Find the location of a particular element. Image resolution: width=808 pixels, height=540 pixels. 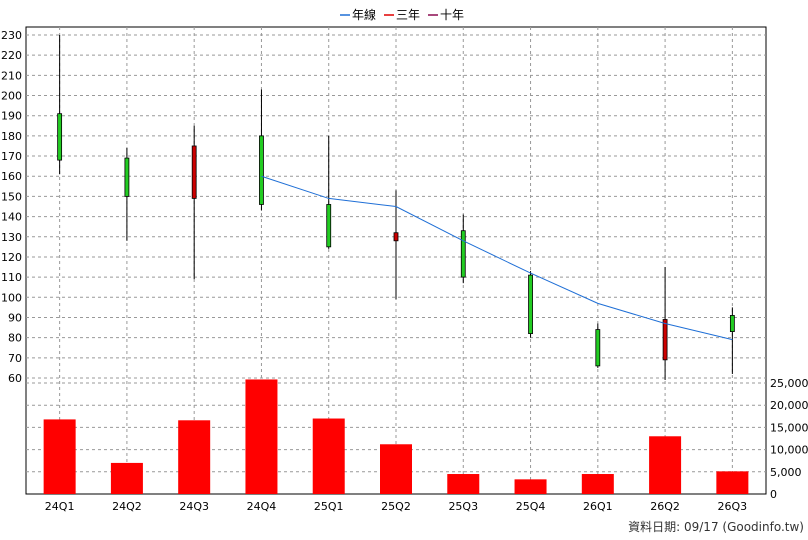

price-tick-label: 100 is located at coordinates (11, 297).